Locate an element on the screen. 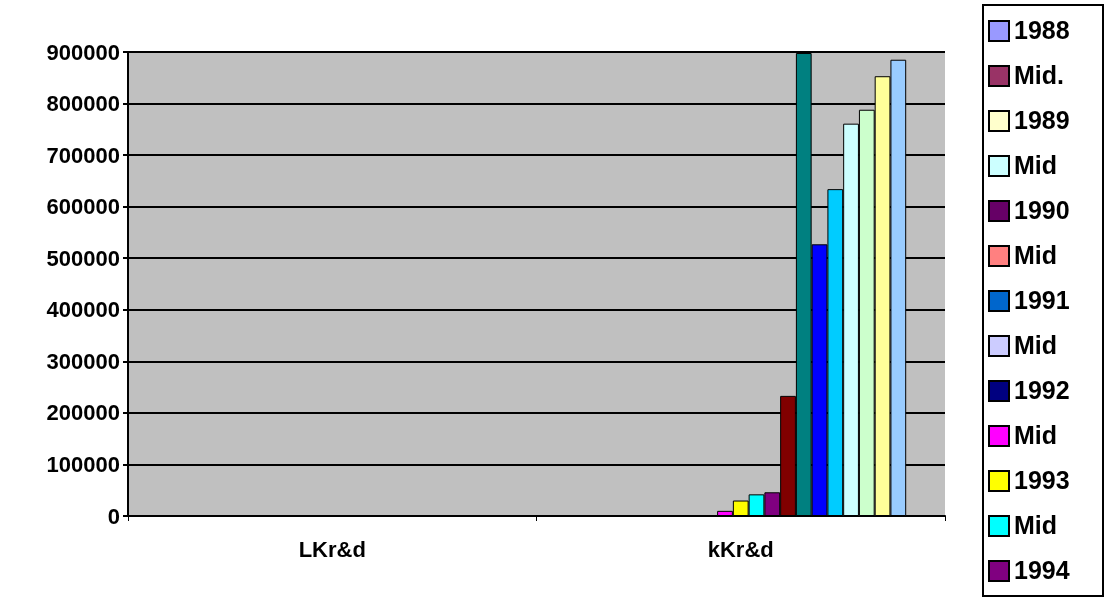 The height and width of the screenshot is (604, 1108). y-tick-label: 200000 is located at coordinates (83, 413).